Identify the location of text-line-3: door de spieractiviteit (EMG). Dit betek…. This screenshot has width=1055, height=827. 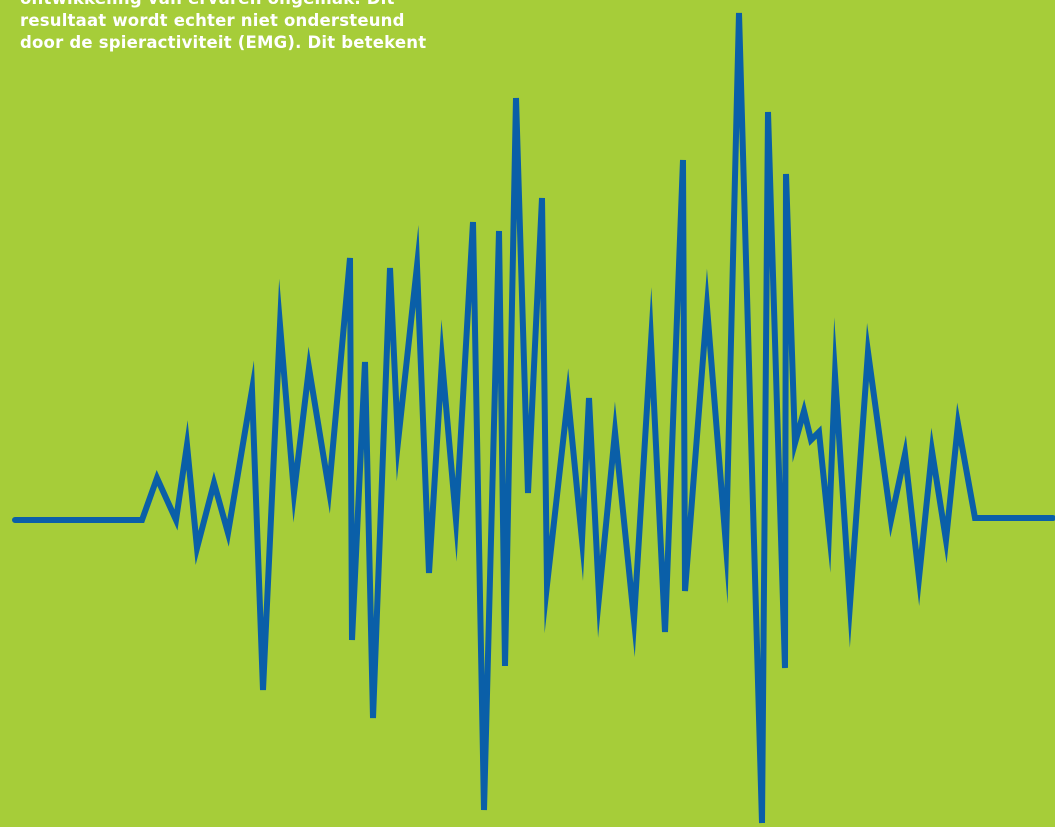
(223, 42).